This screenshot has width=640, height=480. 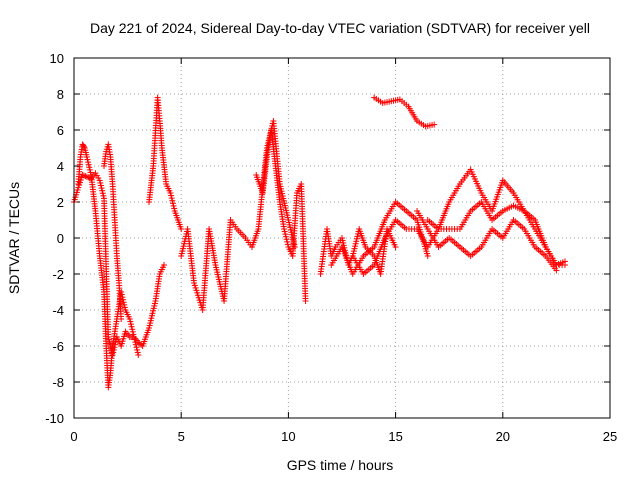 What do you see at coordinates (58, 310) in the screenshot?
I see `y-tick-label: -4` at bounding box center [58, 310].